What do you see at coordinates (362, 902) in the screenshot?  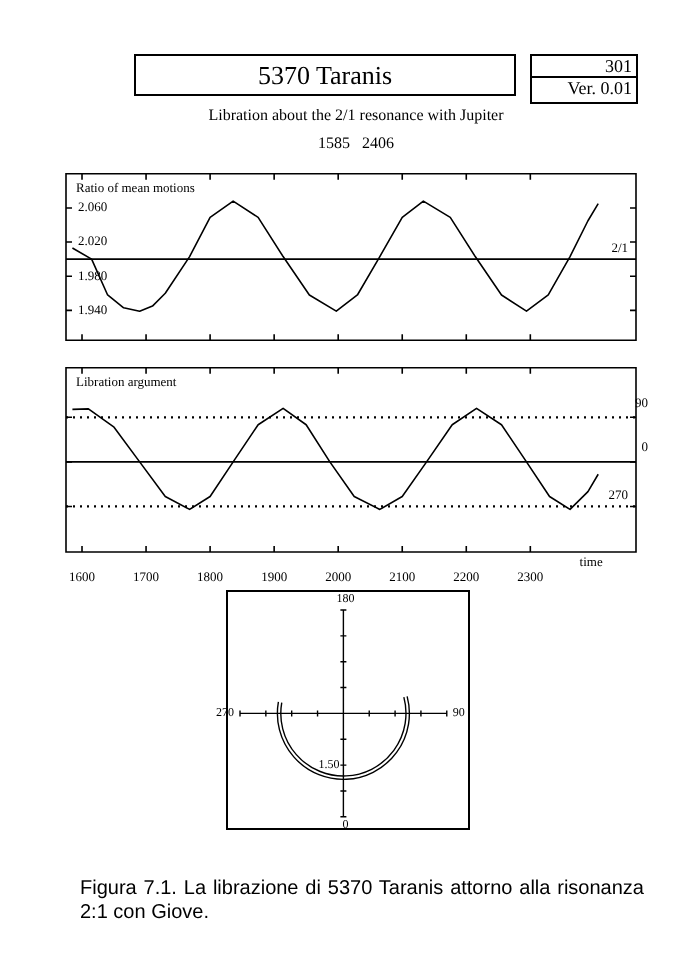 I see `text: Figura 7.1. La librazione di 5370 Taranis attorno alla risonanza 2:1 con Giove.` at bounding box center [362, 902].